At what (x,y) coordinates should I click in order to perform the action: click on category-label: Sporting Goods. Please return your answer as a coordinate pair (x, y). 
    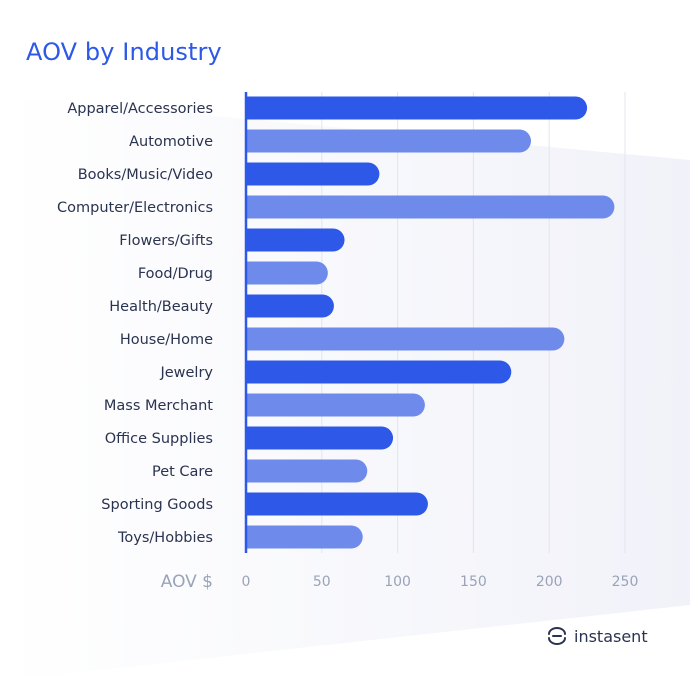
    Looking at the image, I should click on (157, 505).